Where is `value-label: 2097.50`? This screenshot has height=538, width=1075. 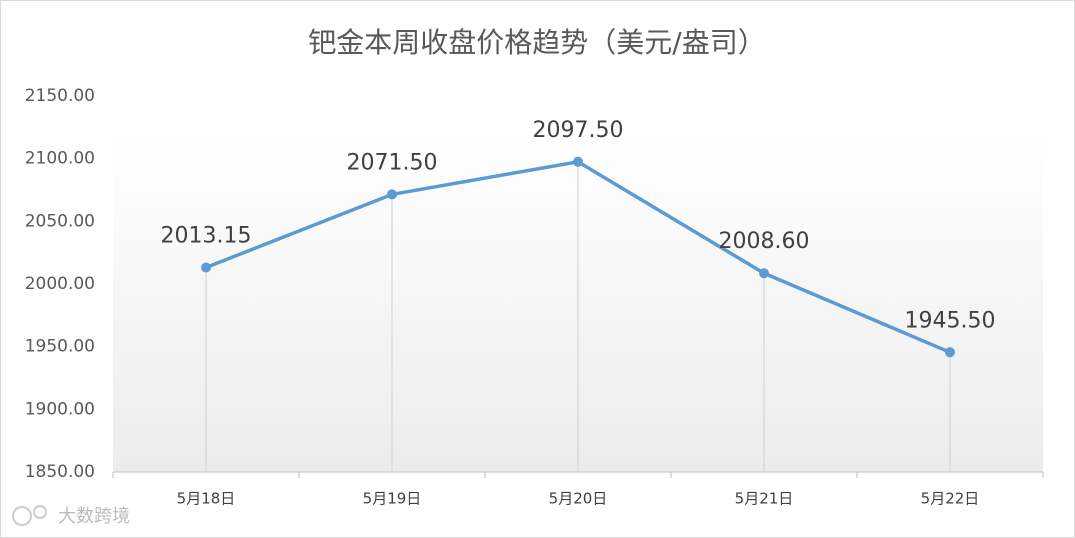 value-label: 2097.50 is located at coordinates (578, 130).